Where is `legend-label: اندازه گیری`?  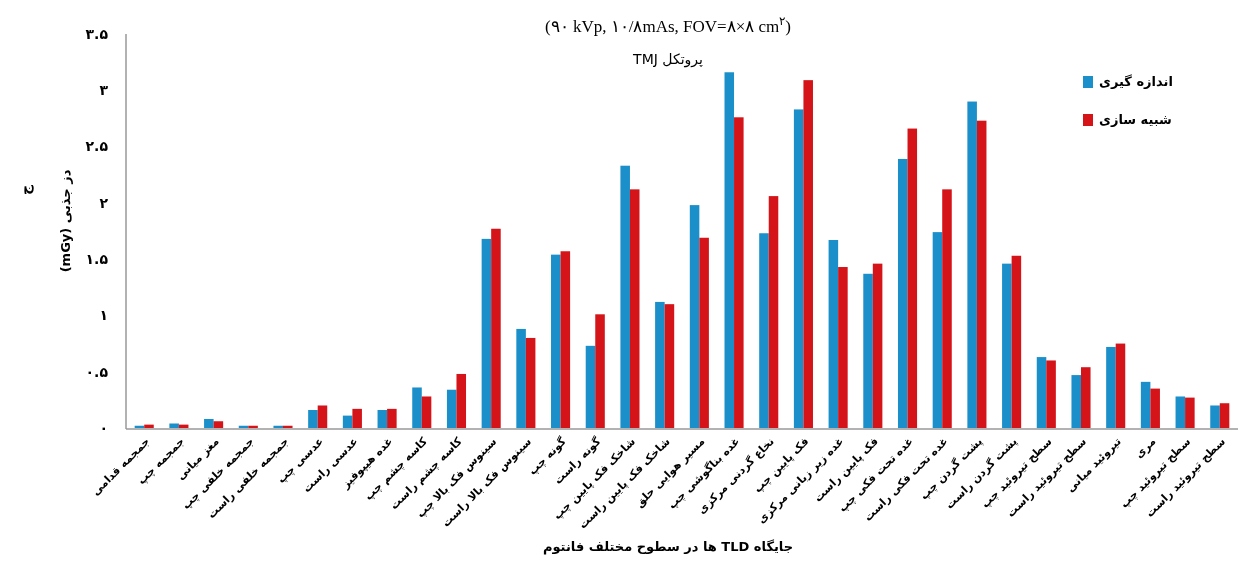 legend-label: اندازه گیری is located at coordinates (1136, 81).